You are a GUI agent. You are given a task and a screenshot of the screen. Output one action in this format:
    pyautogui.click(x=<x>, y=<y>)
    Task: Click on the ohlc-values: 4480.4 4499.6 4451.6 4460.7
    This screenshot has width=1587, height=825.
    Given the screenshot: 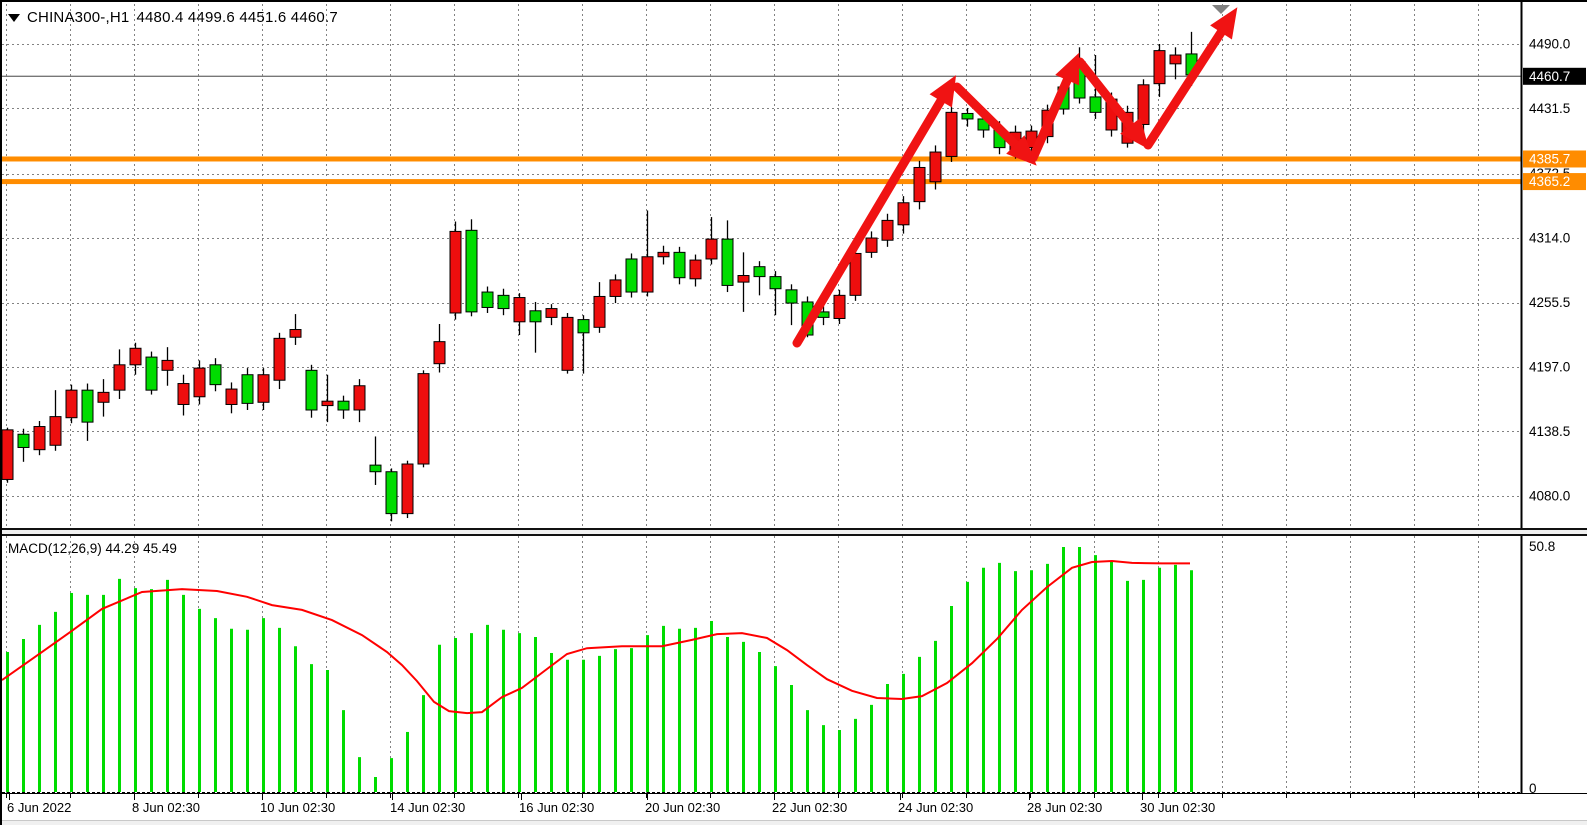 What is the action you would take?
    pyautogui.click(x=237, y=17)
    